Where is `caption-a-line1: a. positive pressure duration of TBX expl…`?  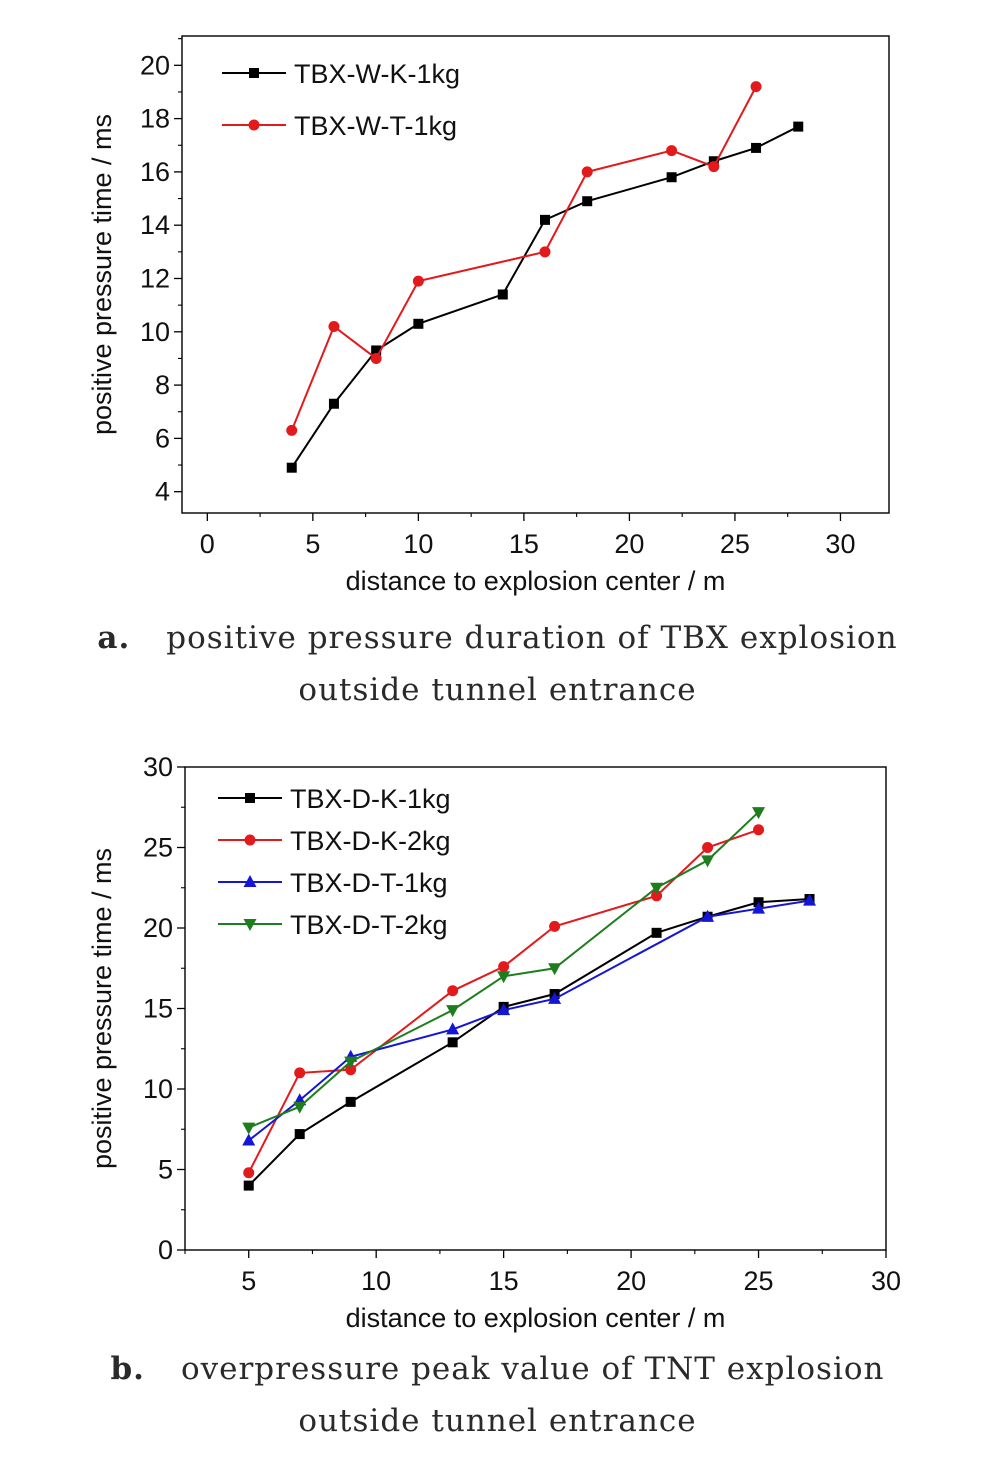 caption-a-line1: a. positive pressure duration of TBX expl… is located at coordinates (497, 638).